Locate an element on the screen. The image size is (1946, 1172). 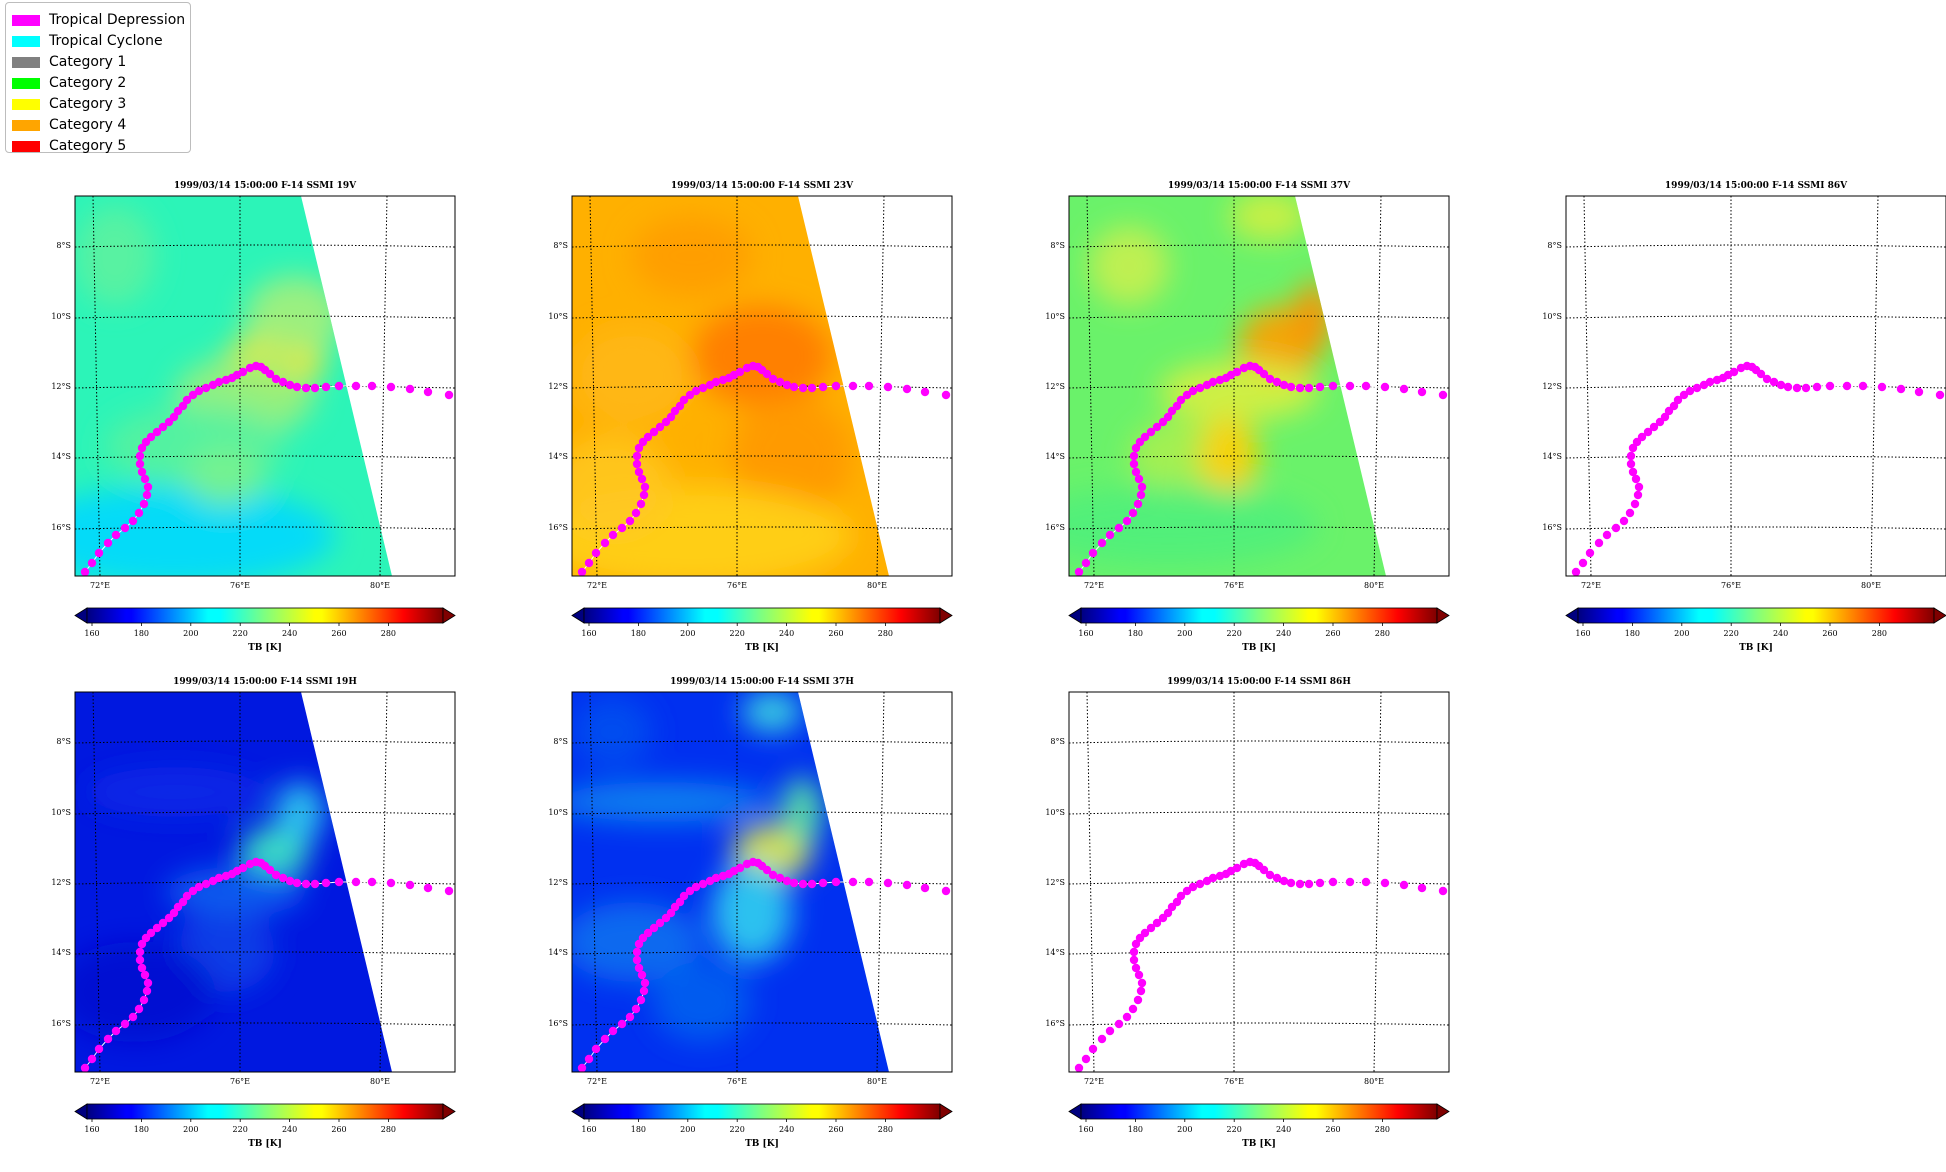
legend-item: Category 2 is located at coordinates (69, 83).